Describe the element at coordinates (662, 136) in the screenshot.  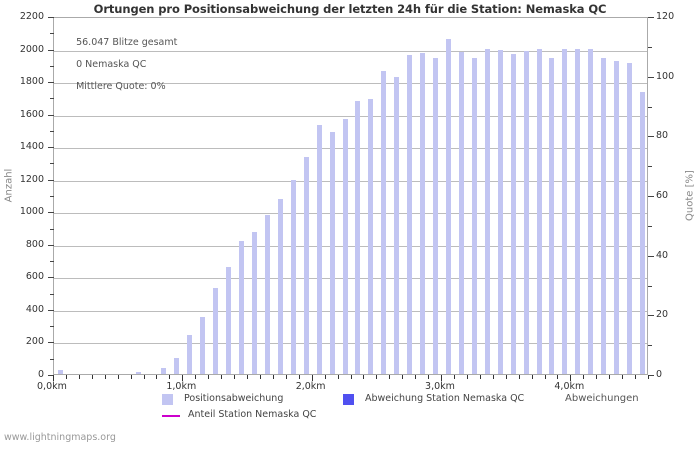
I see `y2-axis-tick-label: 80` at that location.